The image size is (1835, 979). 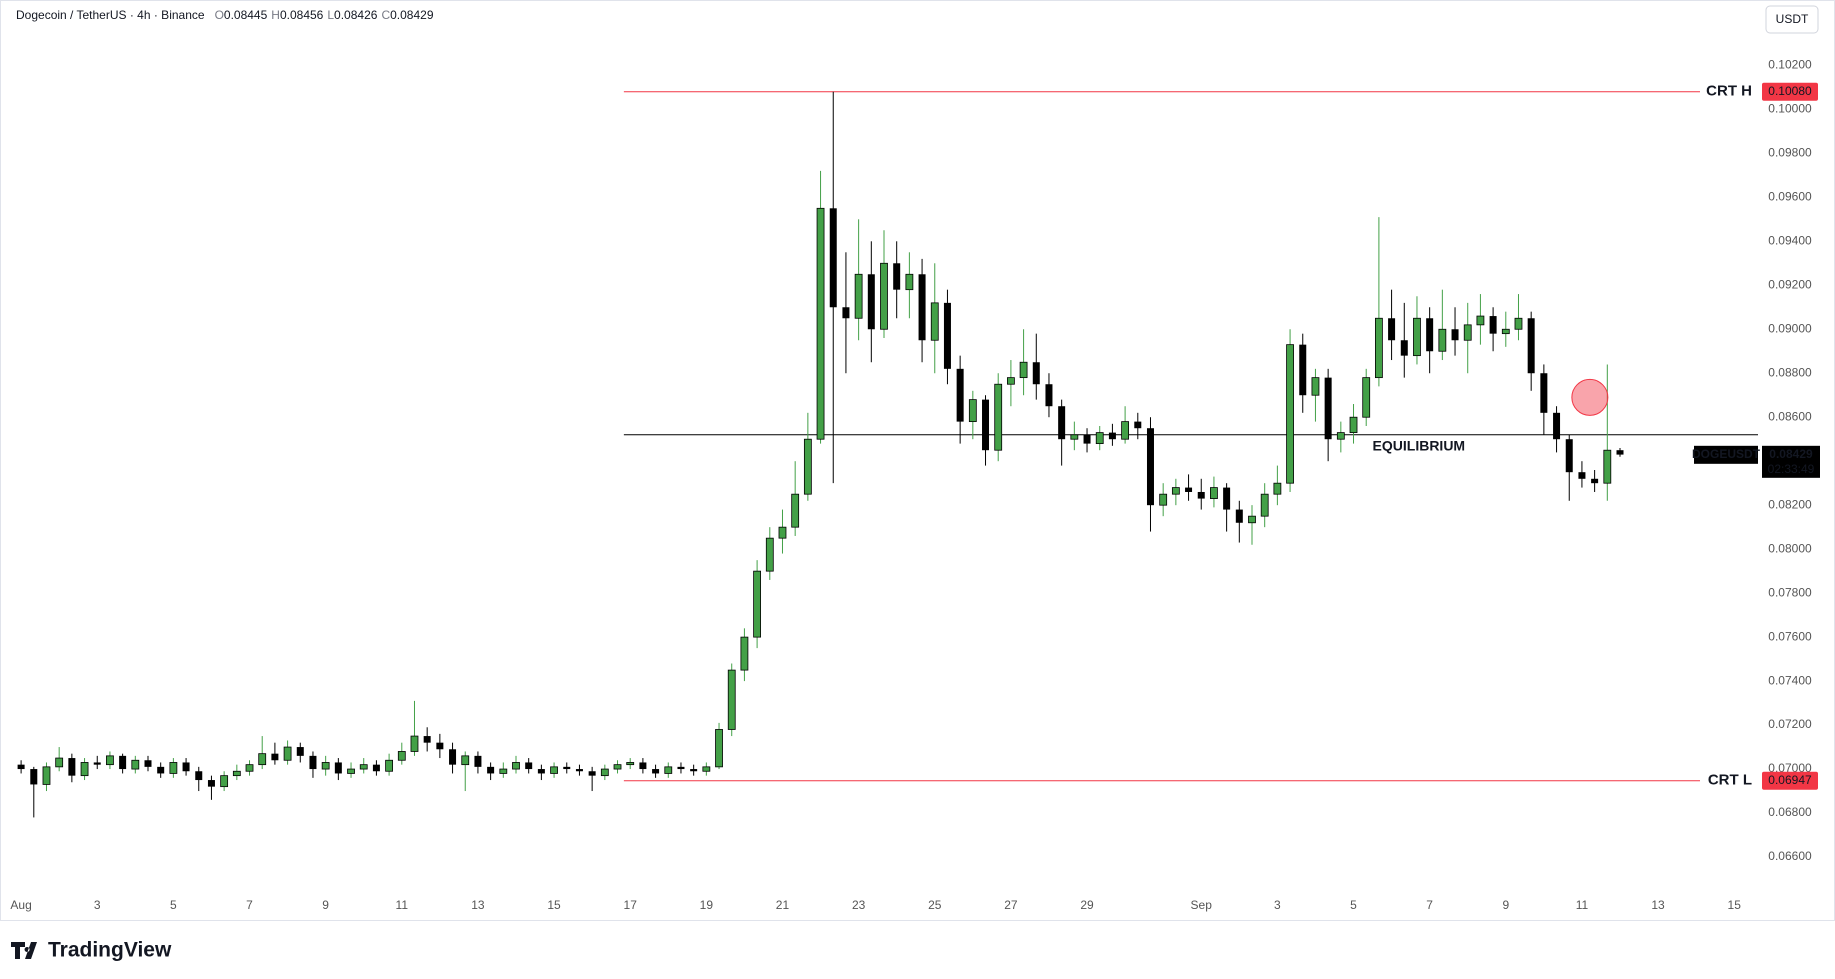 I want to click on brand-logo: TradingView, so click(x=91, y=950).